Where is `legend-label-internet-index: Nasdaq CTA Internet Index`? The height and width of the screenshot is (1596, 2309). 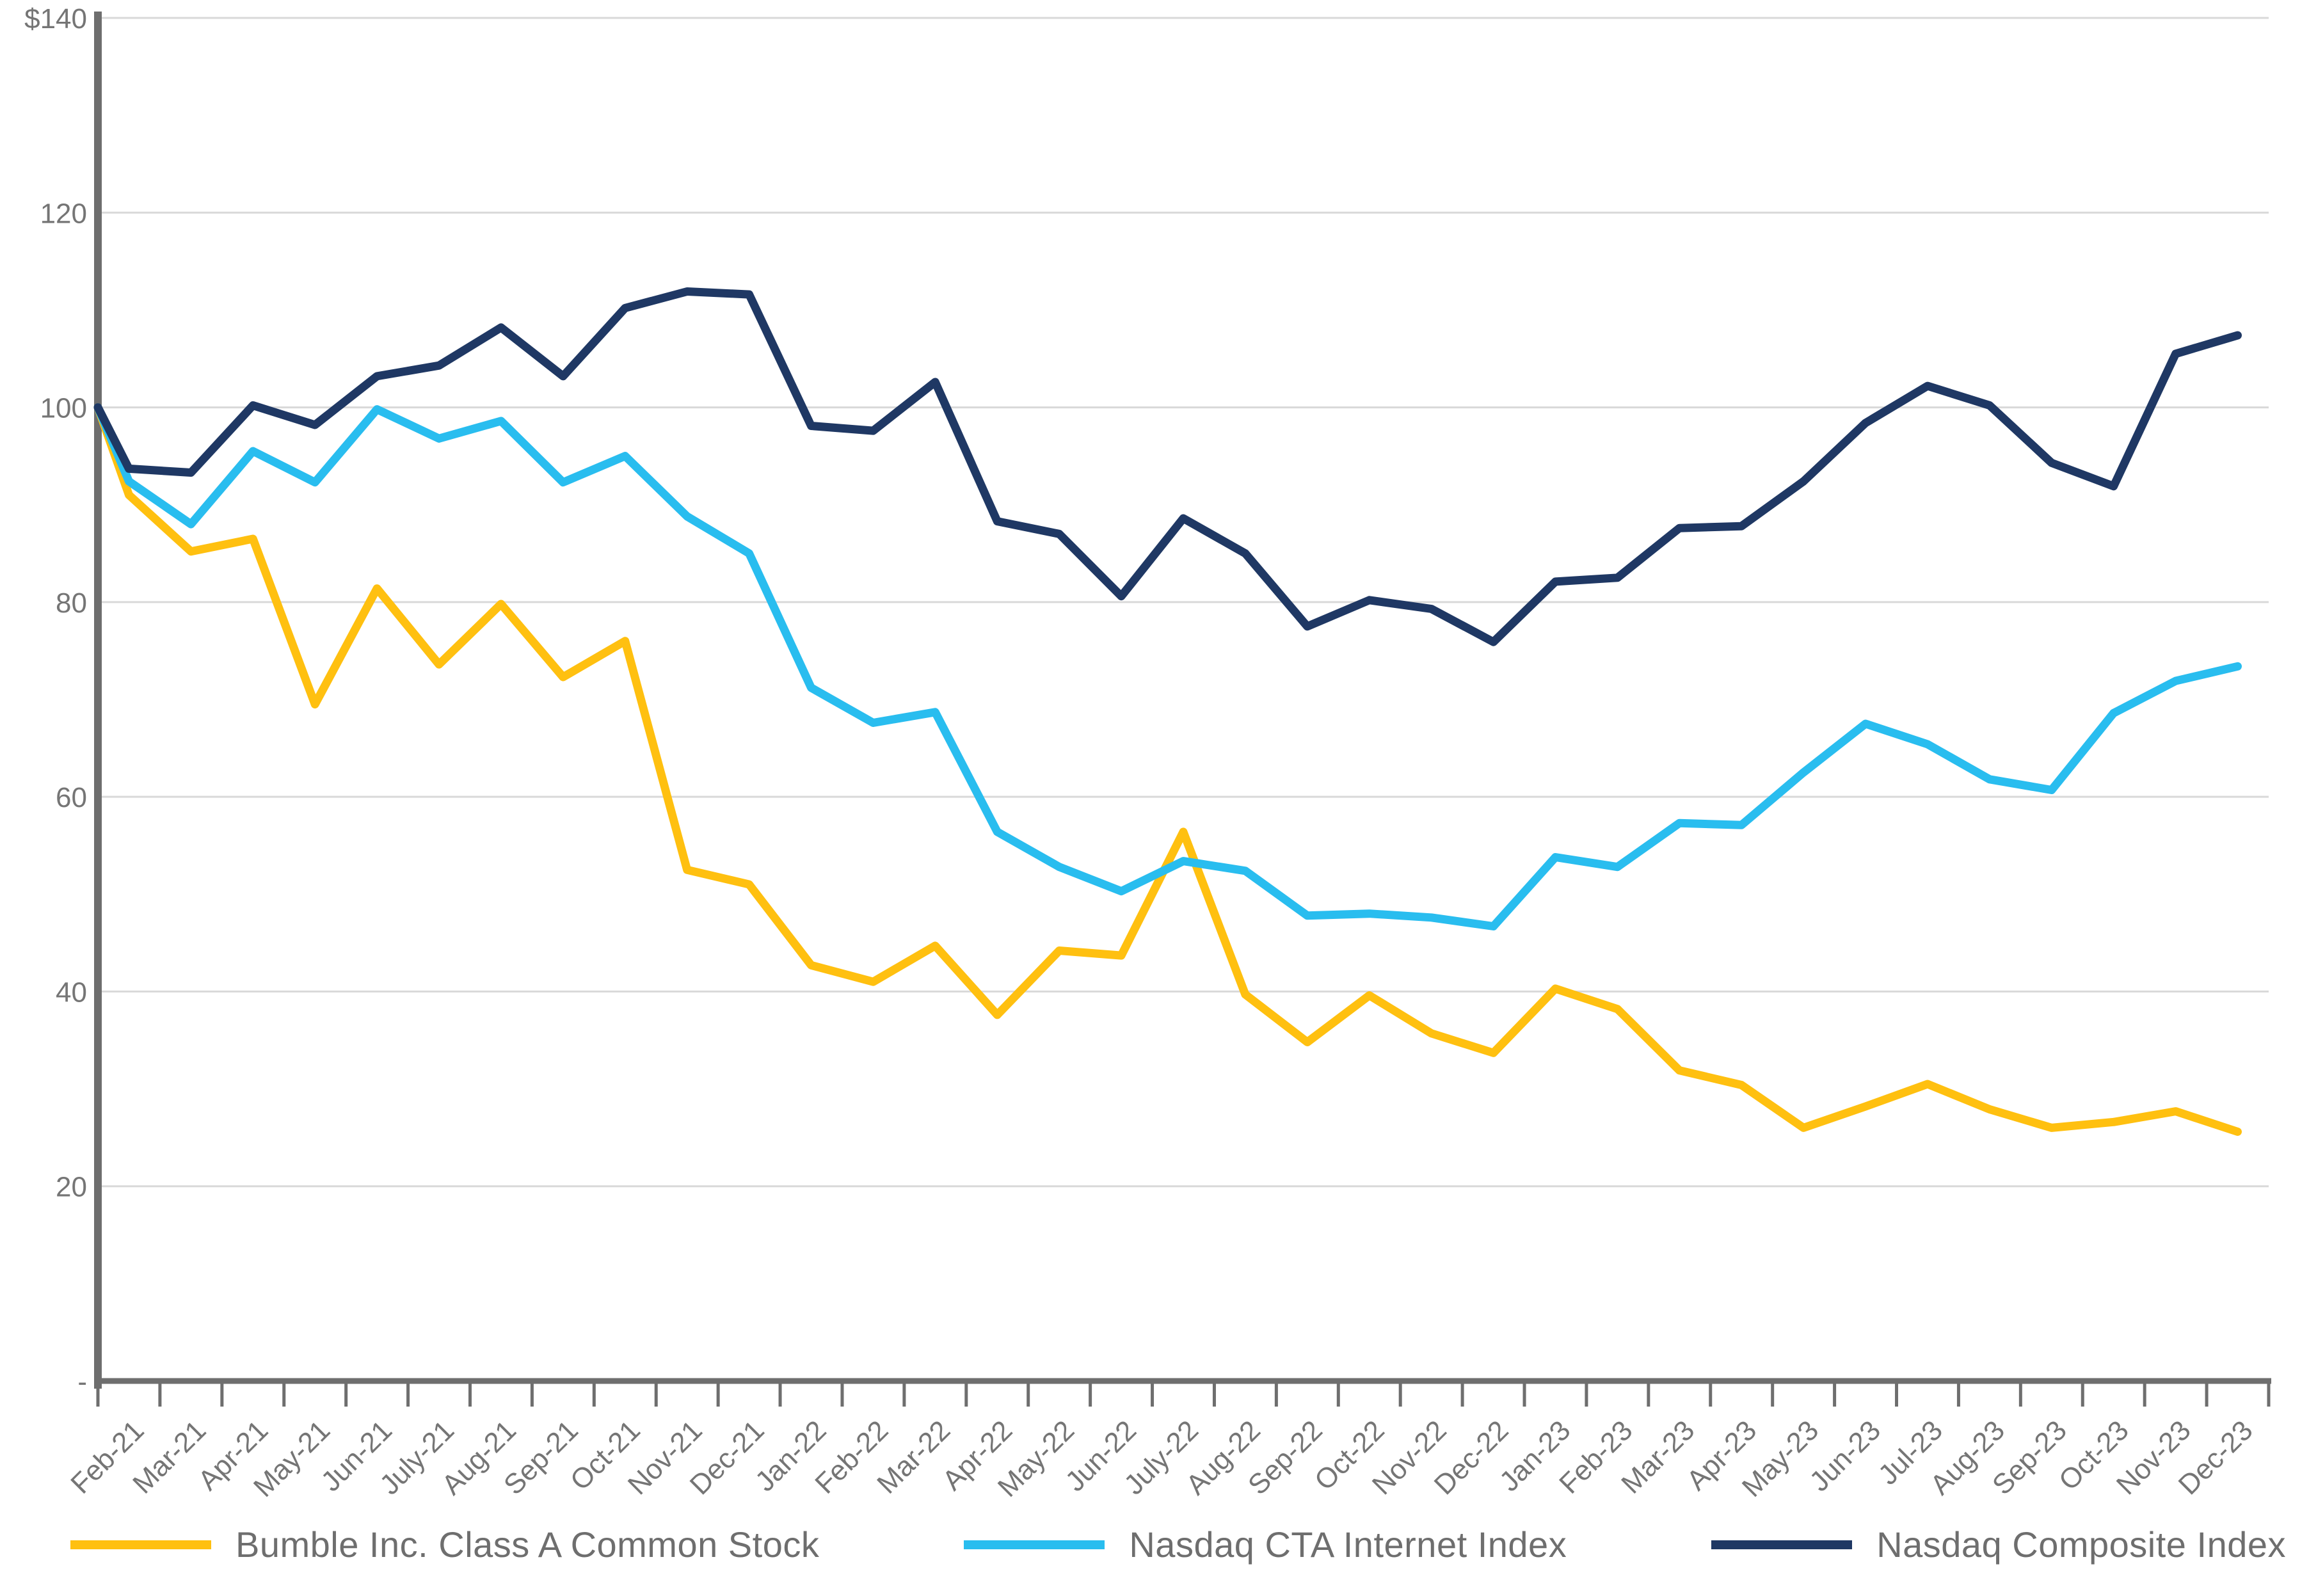 legend-label-internet-index: Nasdaq CTA Internet Index is located at coordinates (1348, 1545).